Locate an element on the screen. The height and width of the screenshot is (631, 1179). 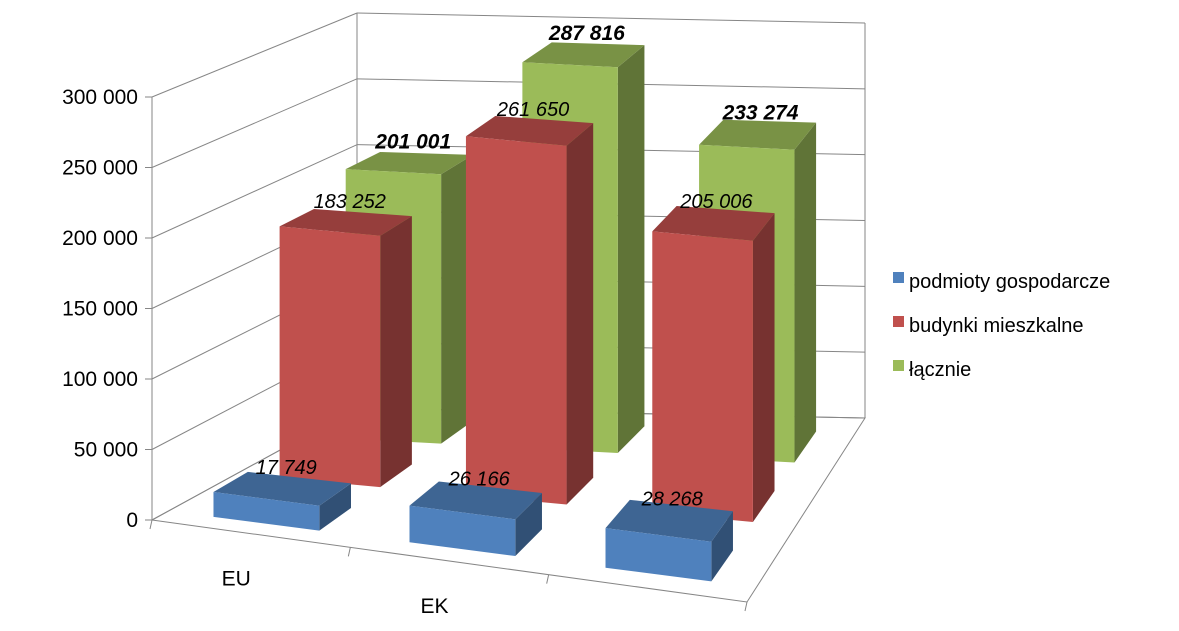
data-label: 183 252 is located at coordinates (350, 202).